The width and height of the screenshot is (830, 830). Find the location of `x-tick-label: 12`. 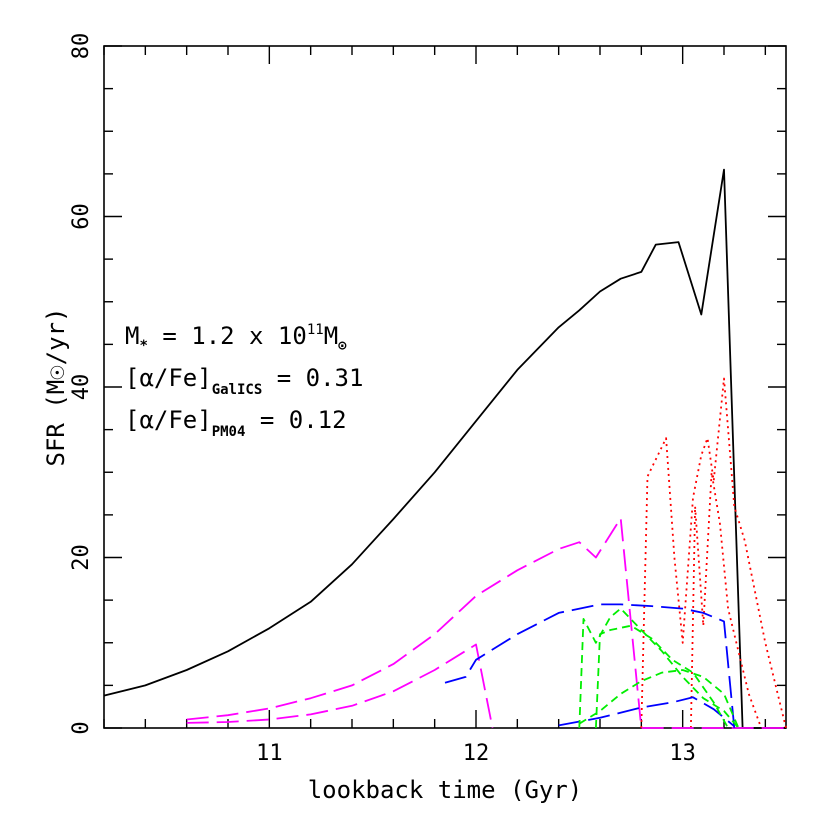

x-tick-label: 12 is located at coordinates (476, 753).